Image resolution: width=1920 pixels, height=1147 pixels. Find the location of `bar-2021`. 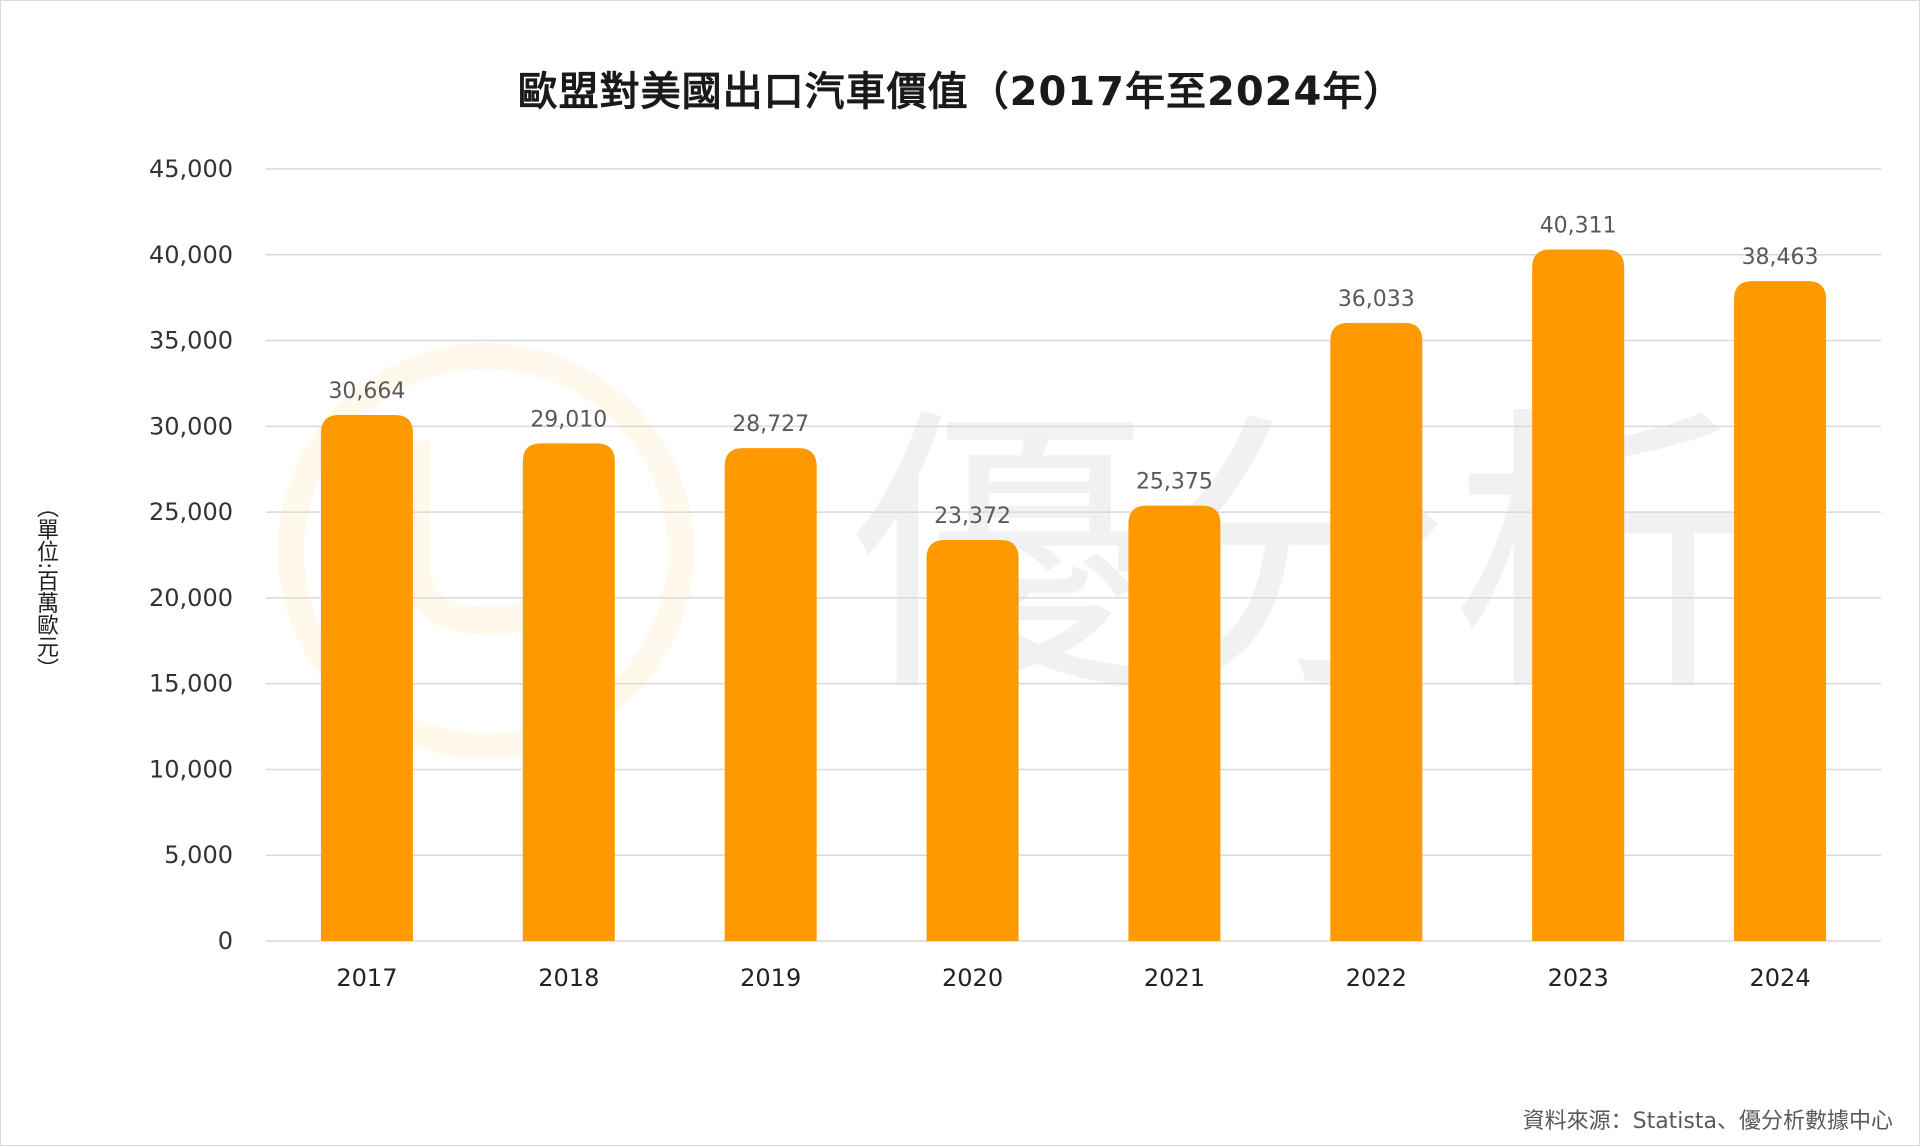

bar-2021 is located at coordinates (1174, 723).